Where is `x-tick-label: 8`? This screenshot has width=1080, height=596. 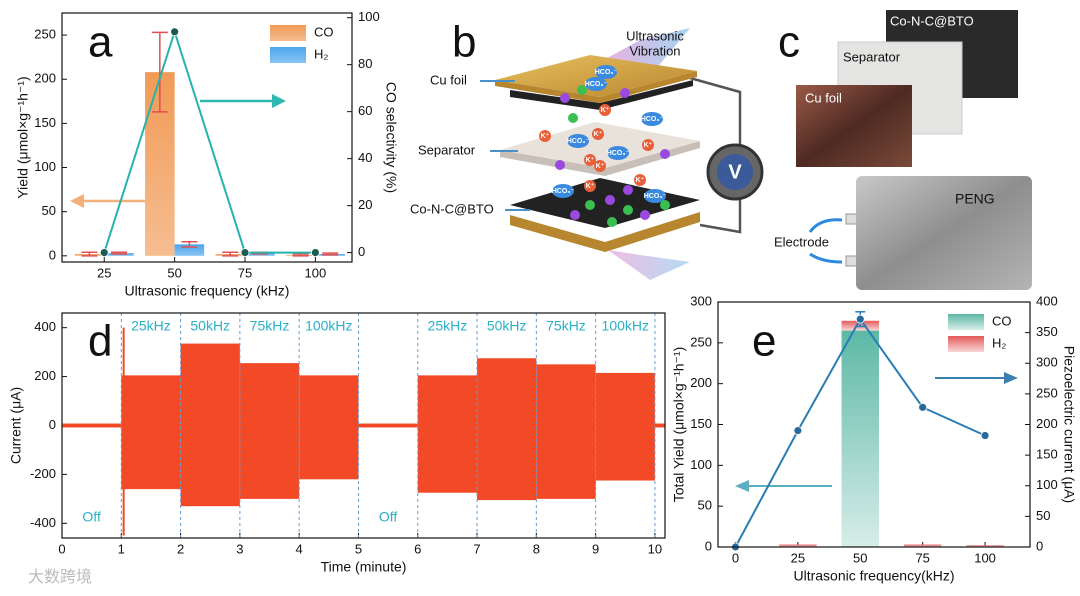 x-tick-label: 8 is located at coordinates (536, 548).